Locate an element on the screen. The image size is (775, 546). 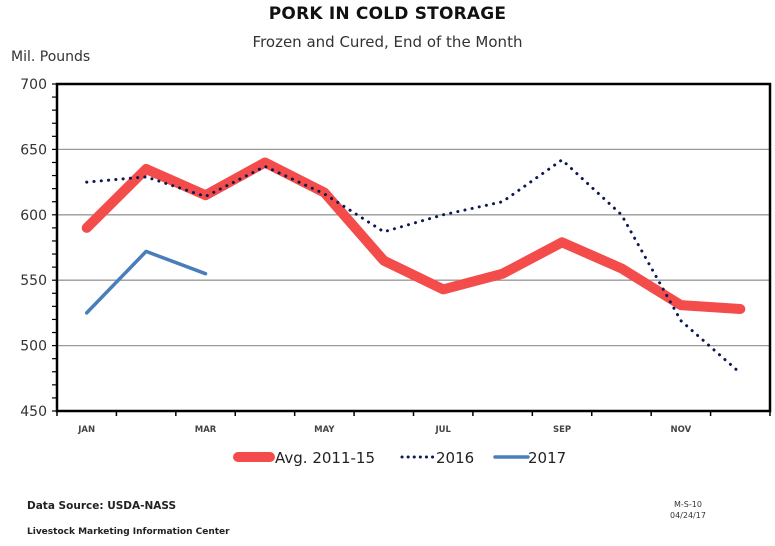
legend-label: Avg. 2011-15 is located at coordinates (325, 458).